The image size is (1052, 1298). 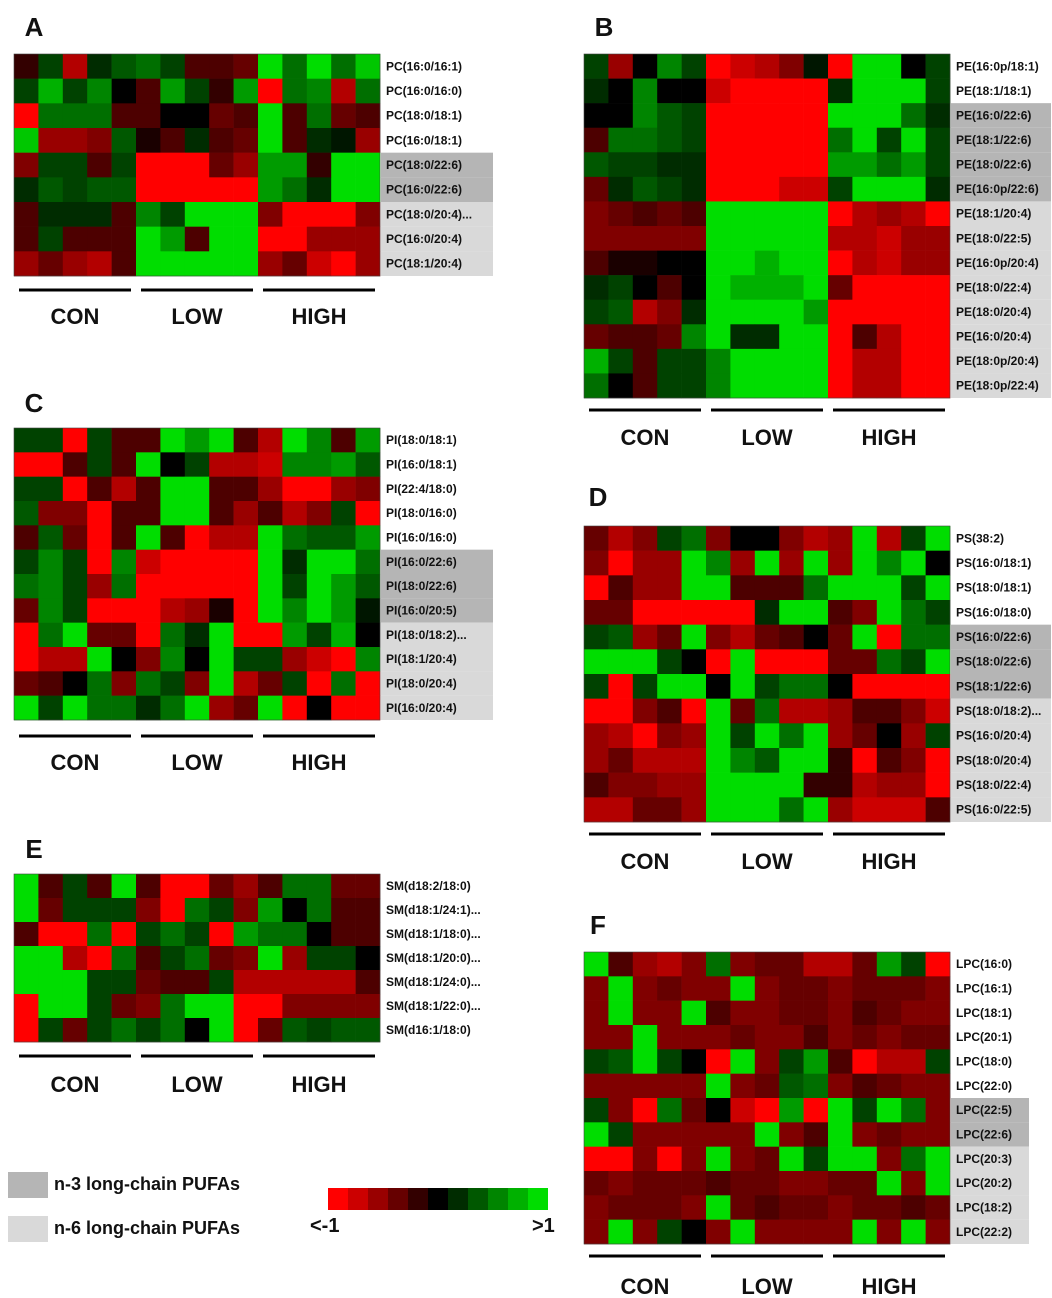 I want to click on row-label: PC(16:0/22:6), so click(x=424, y=190).